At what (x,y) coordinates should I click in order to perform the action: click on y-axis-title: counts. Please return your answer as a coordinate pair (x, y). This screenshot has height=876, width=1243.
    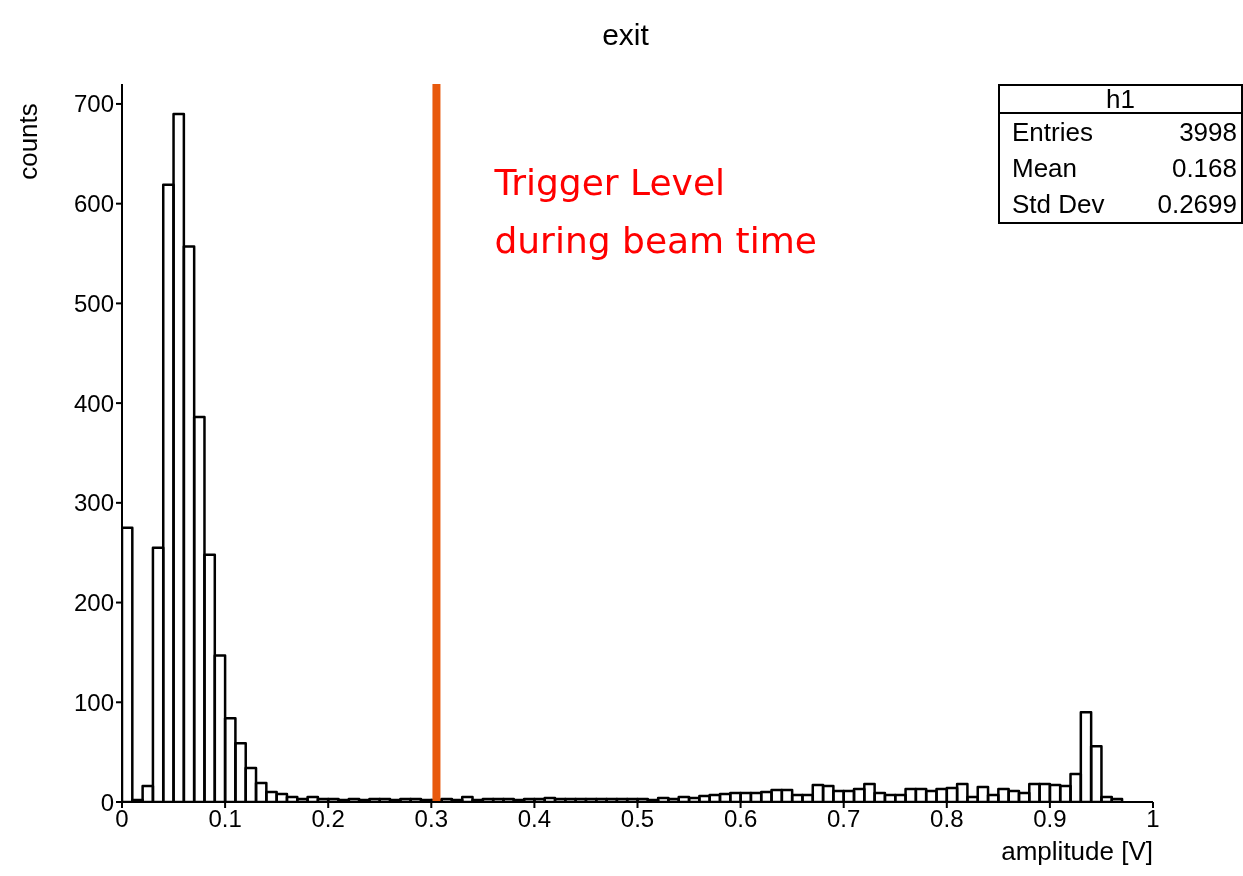
    Looking at the image, I should click on (28, 141).